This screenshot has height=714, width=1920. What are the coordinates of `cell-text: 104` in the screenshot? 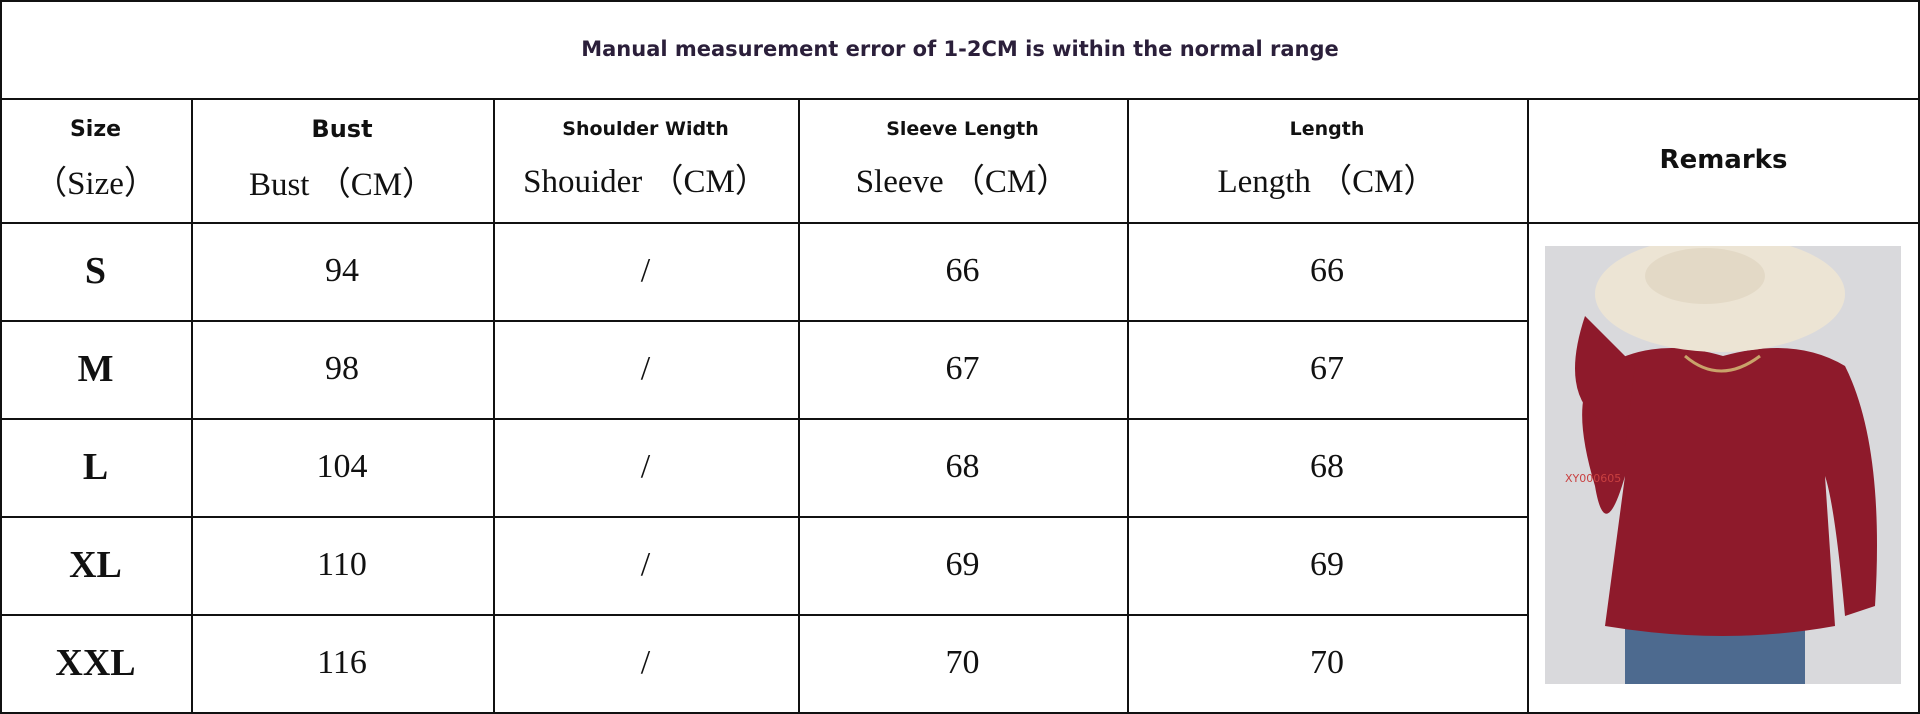 It's located at (342, 466).